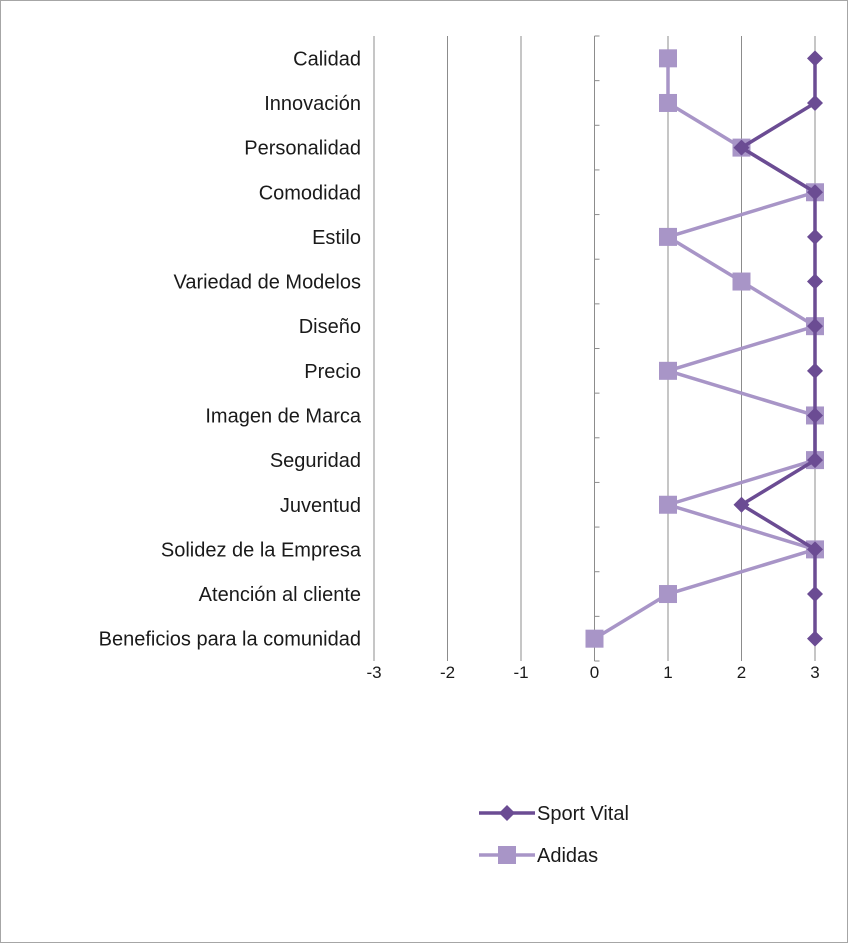  Describe the element at coordinates (315, 461) in the screenshot. I see `category-label-seguridad: Seguridad` at that location.